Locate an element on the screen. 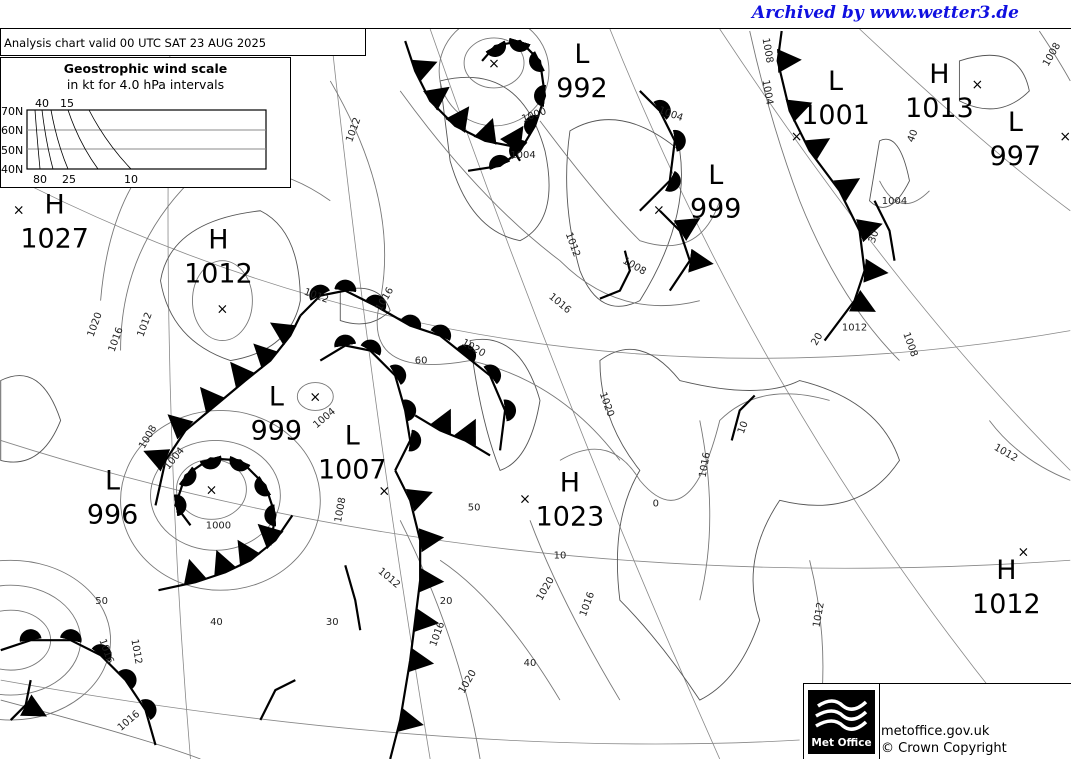 The height and width of the screenshot is (759, 1071). isobar-label: 0 is located at coordinates (656, 503).